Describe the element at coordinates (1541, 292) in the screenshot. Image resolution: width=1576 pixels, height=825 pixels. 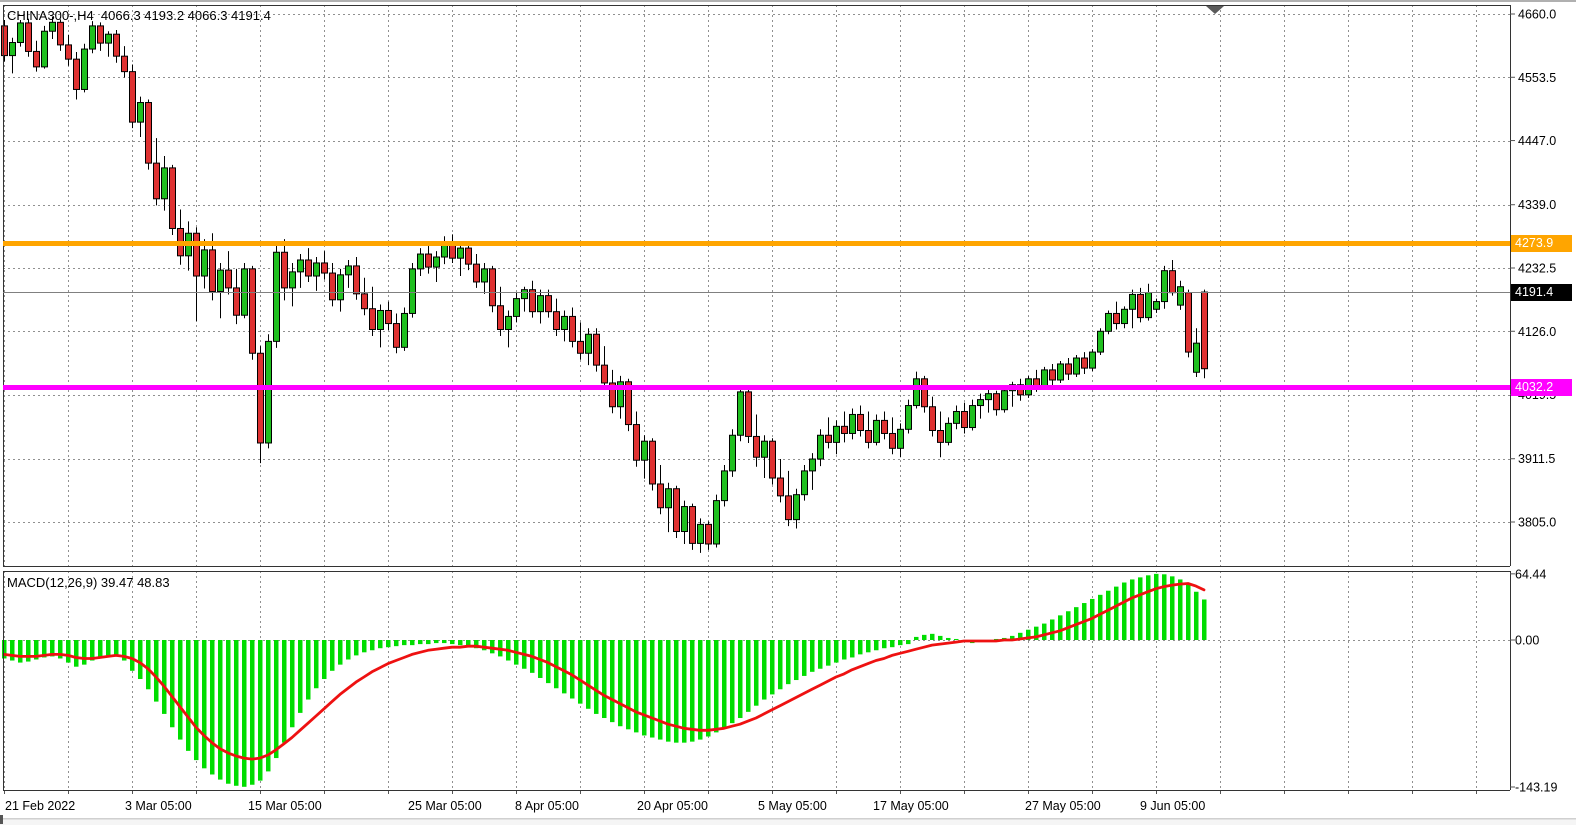
I see `current-price-badge: 4191.4` at that location.